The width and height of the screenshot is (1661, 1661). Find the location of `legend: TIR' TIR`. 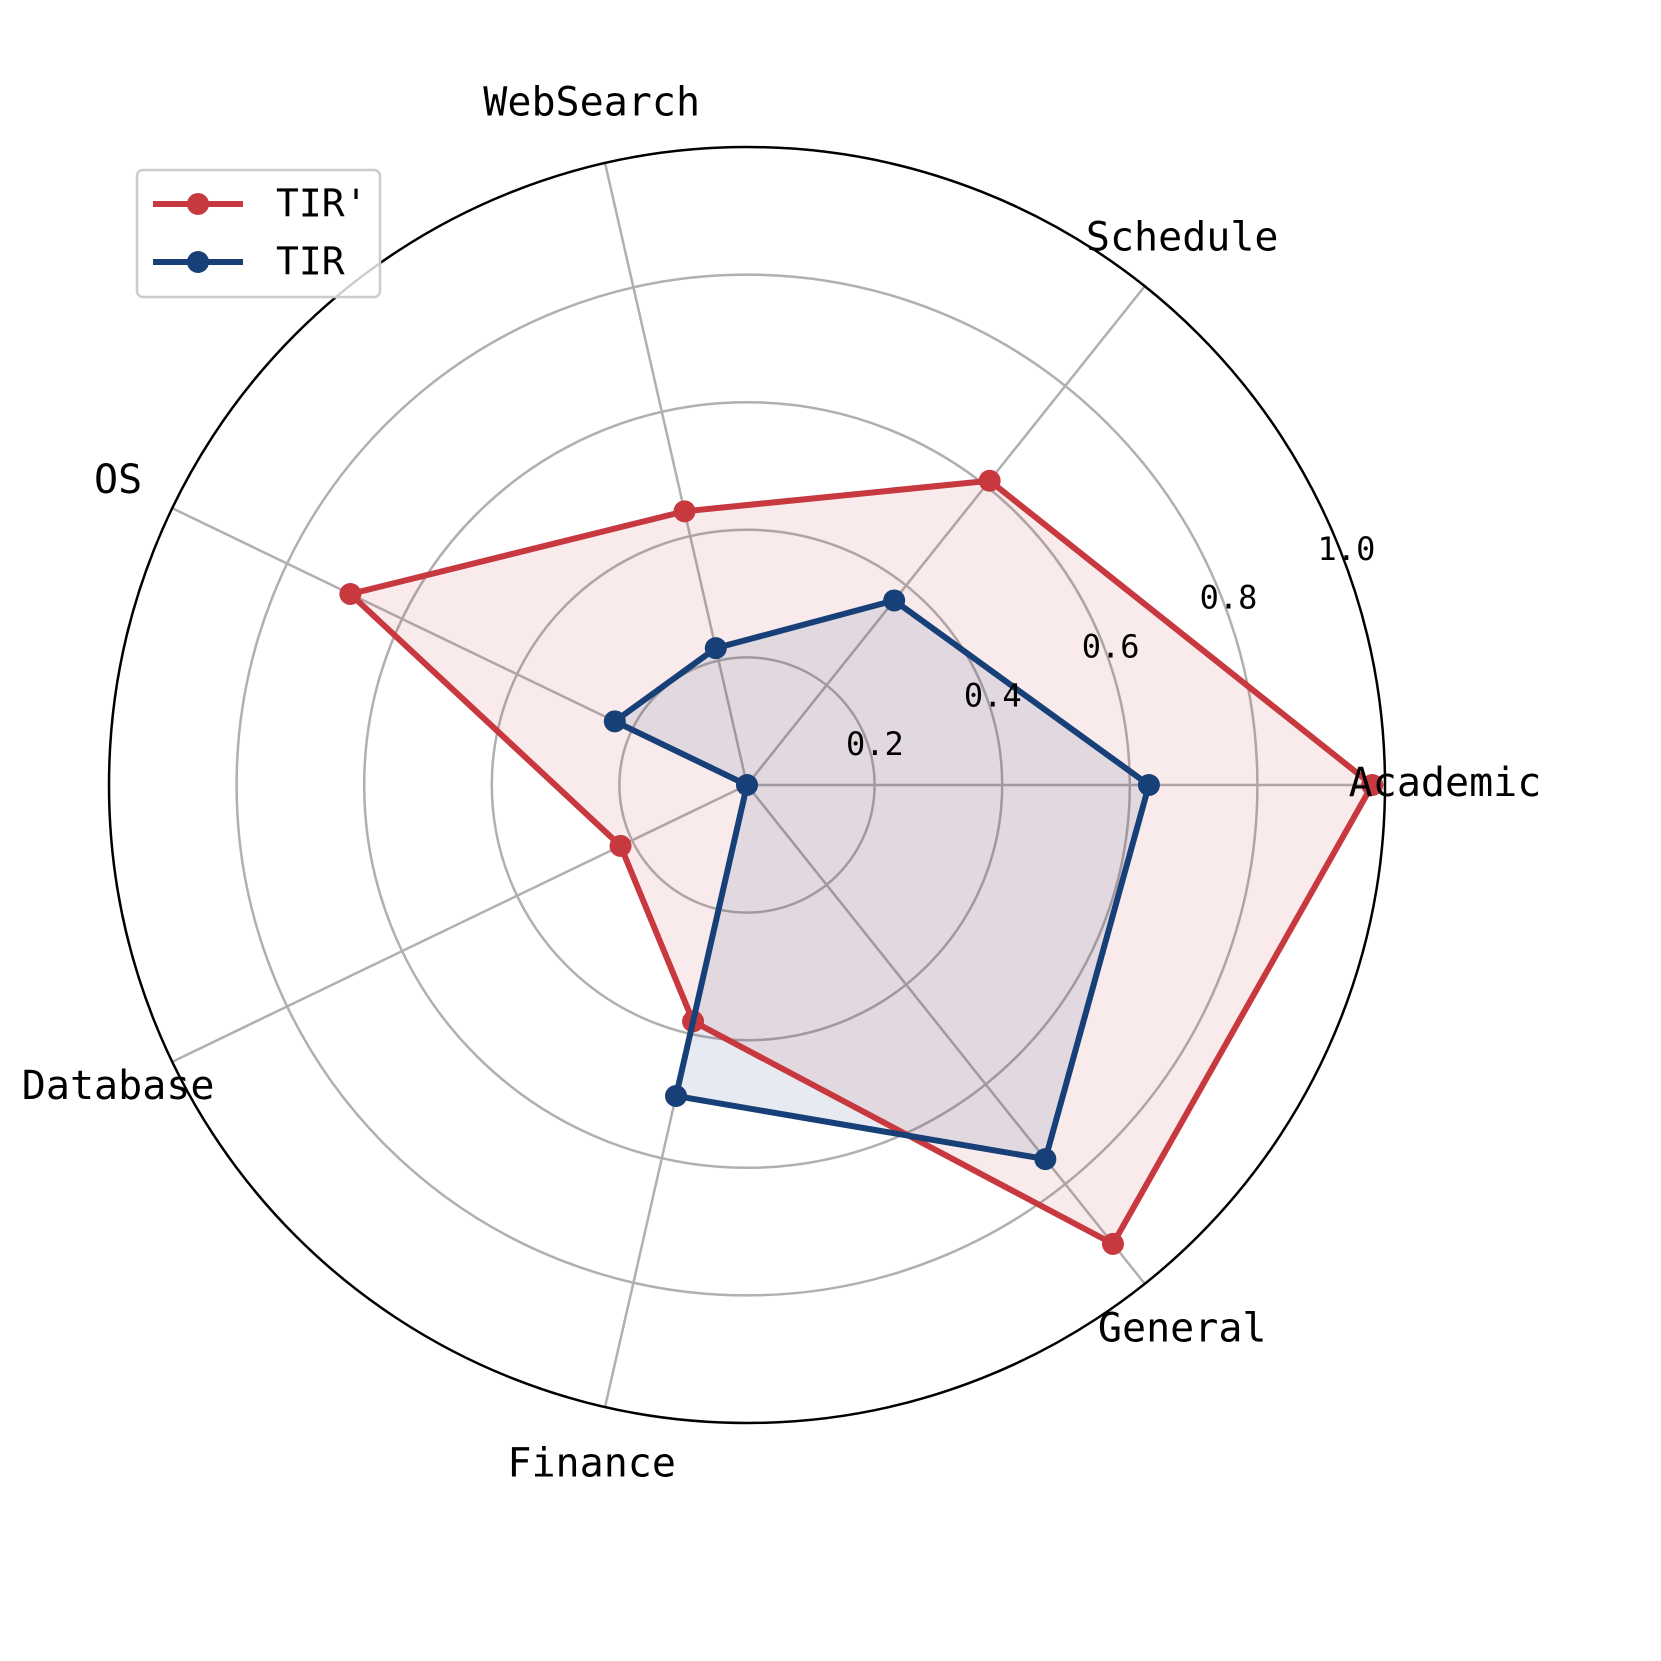

legend: TIR' TIR is located at coordinates (258, 233).